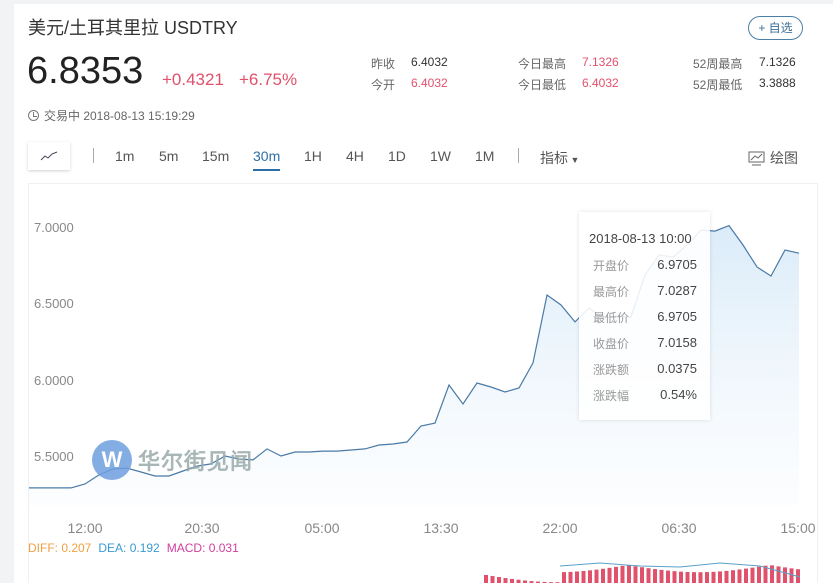 The image size is (833, 583). I want to click on tab-4h: 4H, so click(355, 156).